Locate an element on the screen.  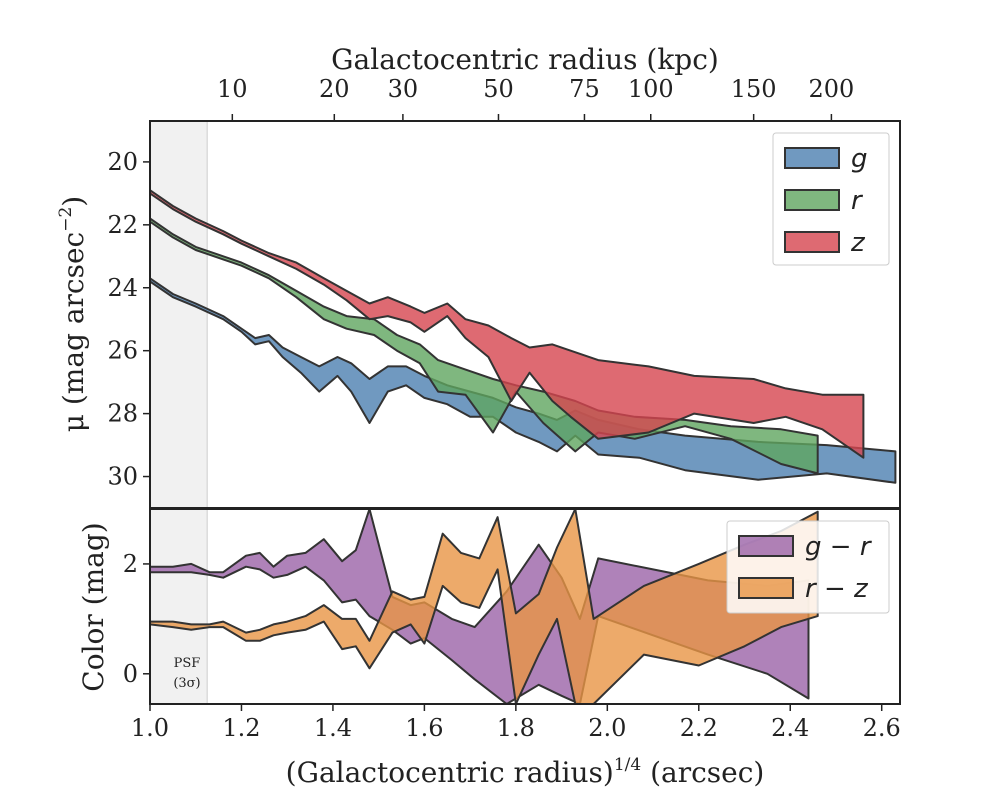
x-tick-label: 1.8 is located at coordinates (516, 728).